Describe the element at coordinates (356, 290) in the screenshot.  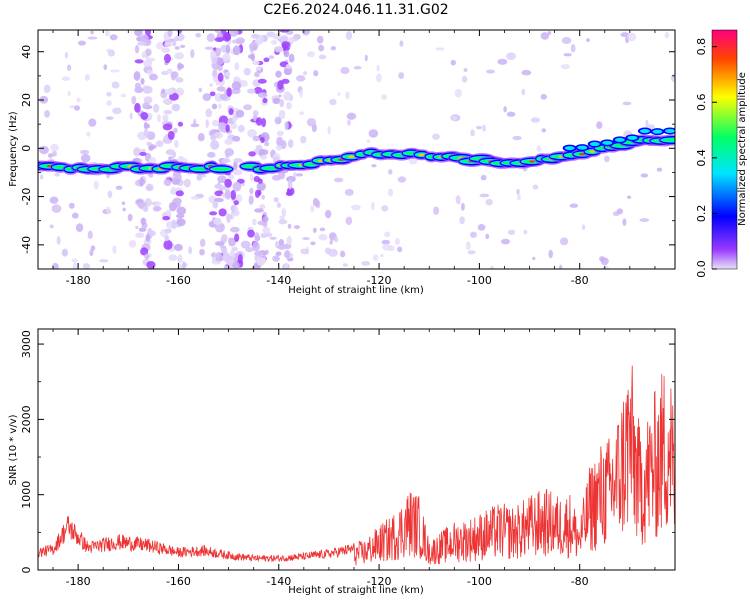
I see `spectrogram-x-label: Height of straight line (km)` at that location.